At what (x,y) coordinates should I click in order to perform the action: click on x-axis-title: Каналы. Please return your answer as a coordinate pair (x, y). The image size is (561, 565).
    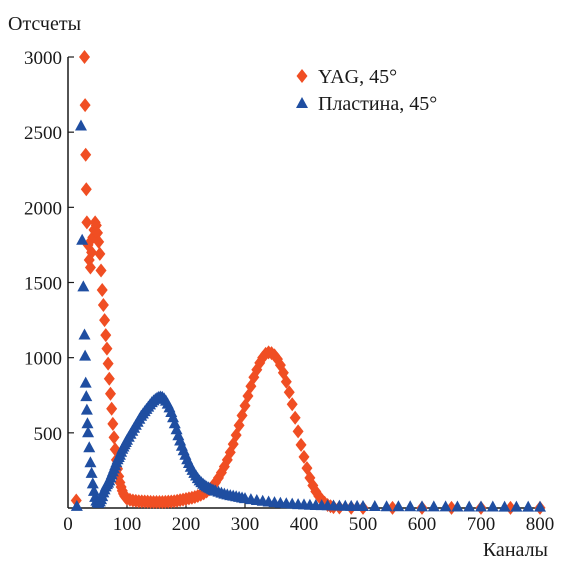
    Looking at the image, I should click on (515, 550).